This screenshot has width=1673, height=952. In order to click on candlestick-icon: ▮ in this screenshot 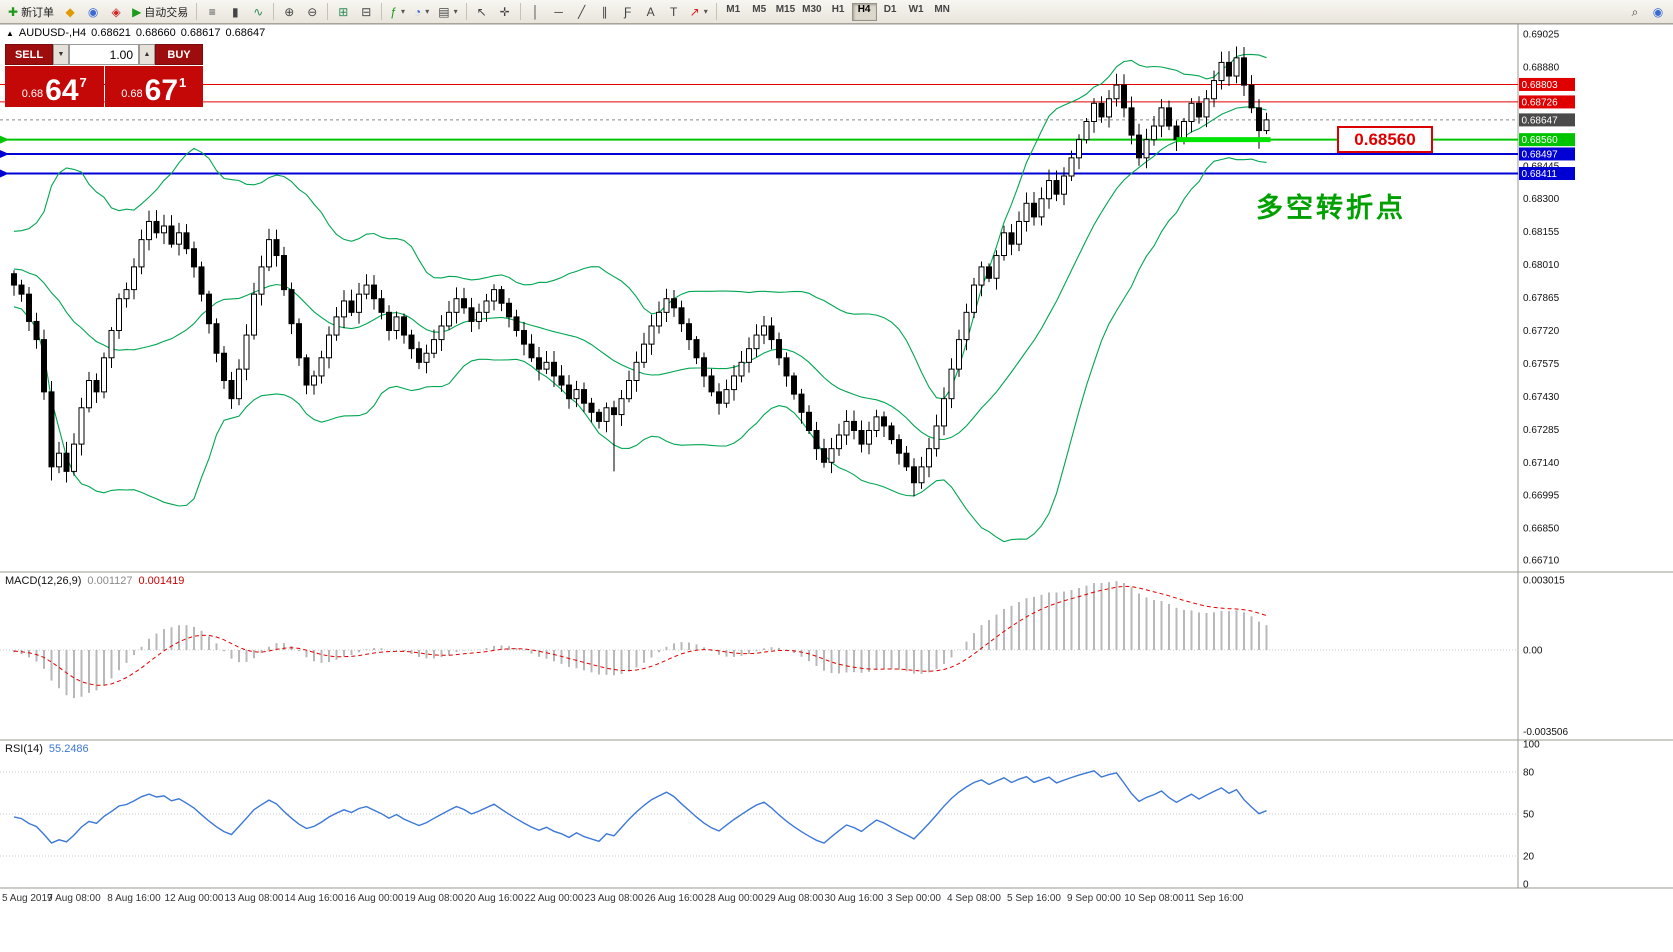, I will do `click(235, 11)`.